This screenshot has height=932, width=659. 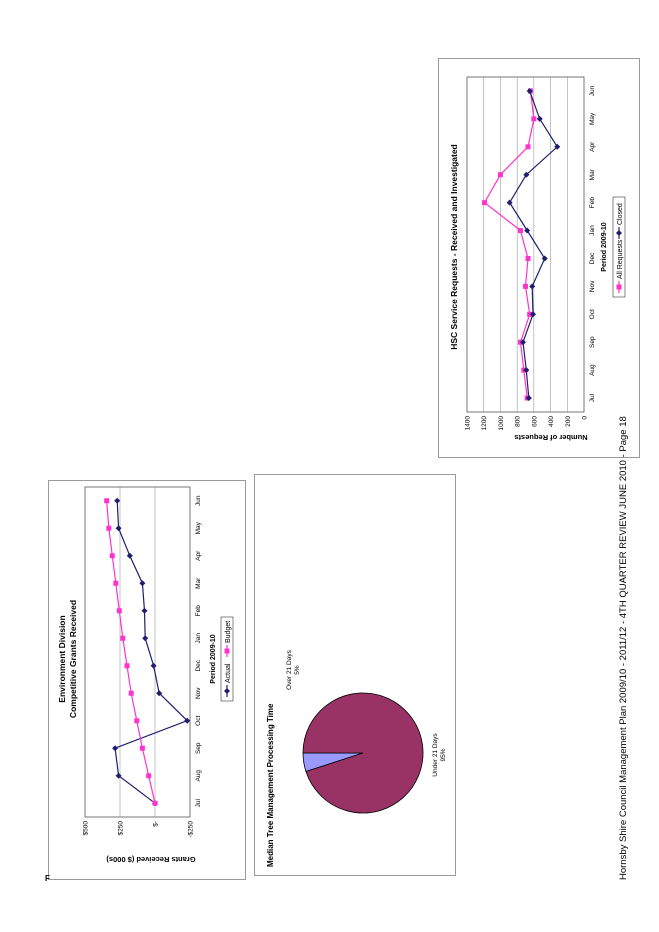 I want to click on pie-over-label: Over 21 Days, so click(x=289, y=669).